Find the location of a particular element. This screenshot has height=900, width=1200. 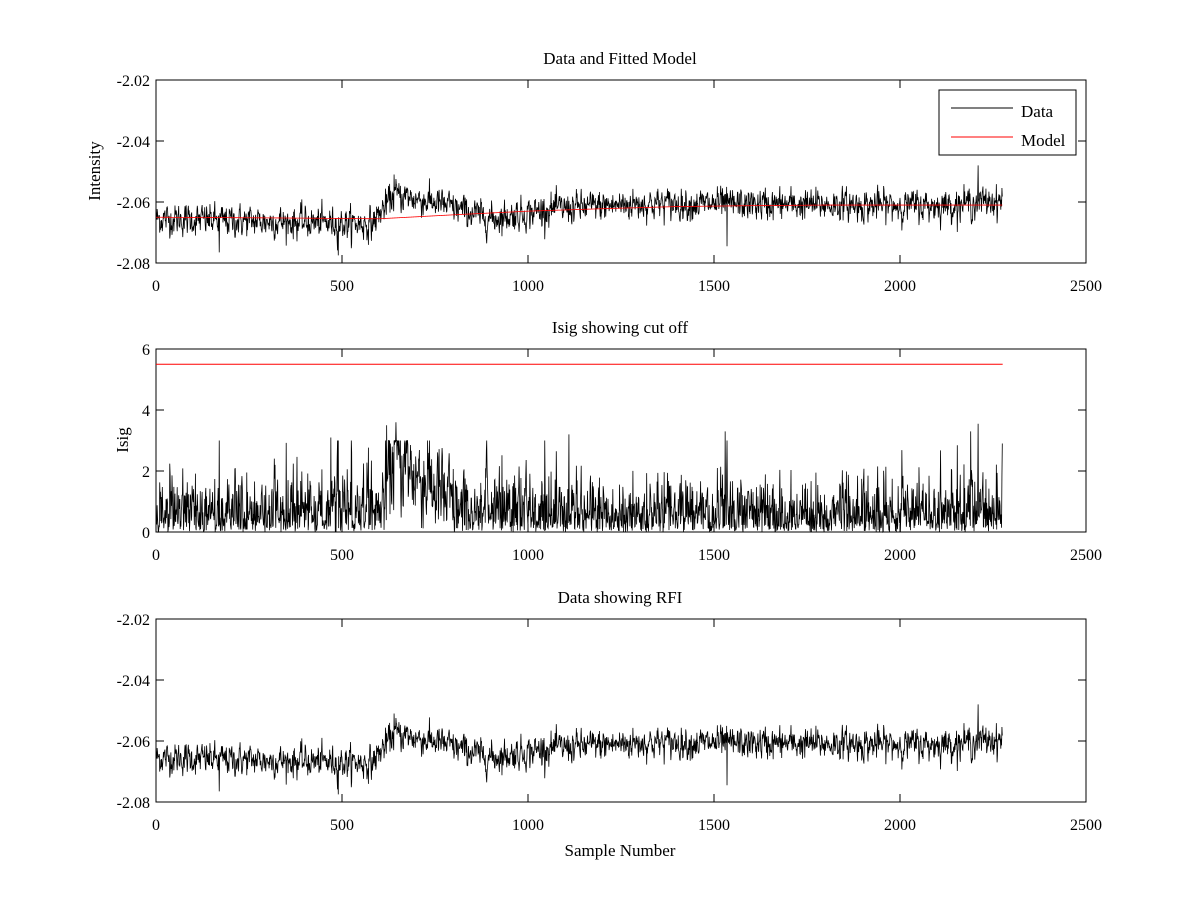

subplot-3-title: Data showing RFI is located at coordinates (620, 597).